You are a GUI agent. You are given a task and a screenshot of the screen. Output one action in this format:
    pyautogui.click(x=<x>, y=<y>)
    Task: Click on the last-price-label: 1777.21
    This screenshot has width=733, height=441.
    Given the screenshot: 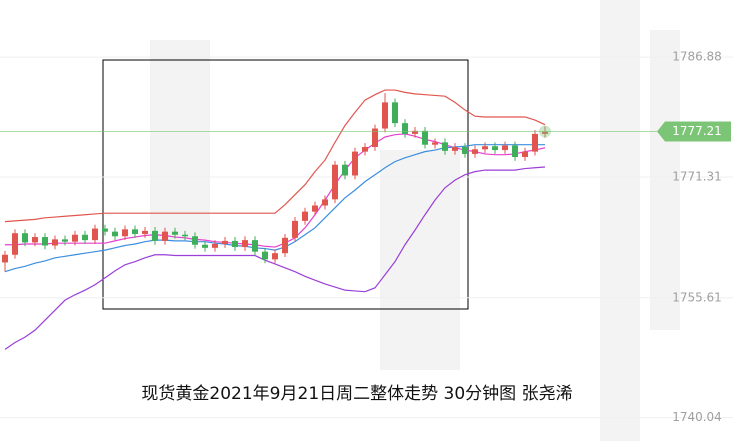 What is the action you would take?
    pyautogui.click(x=697, y=131)
    